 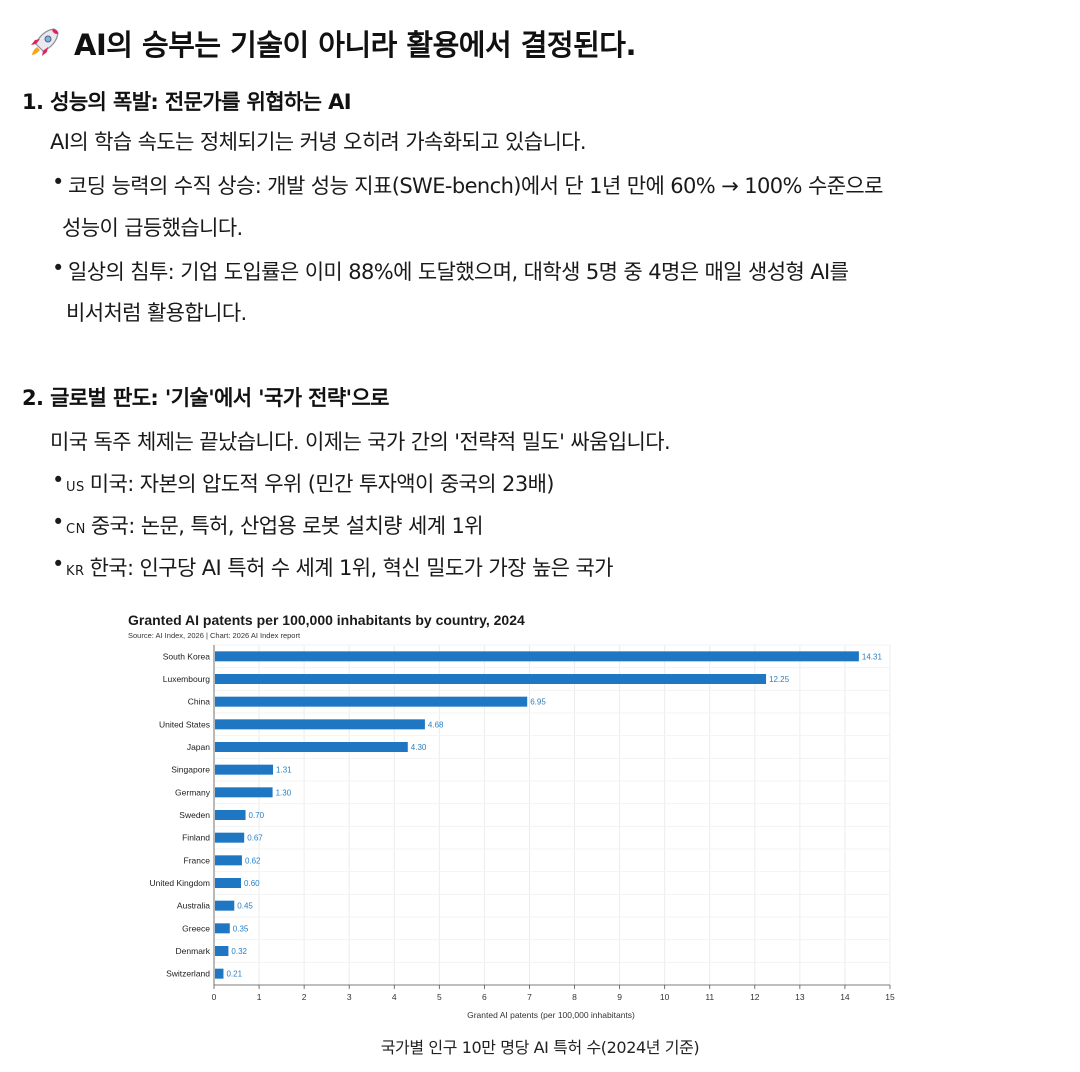 I want to click on page-title-text: AI의 승부는 기술이 아니라 활용에서 결정된다., so click(x=355, y=45).